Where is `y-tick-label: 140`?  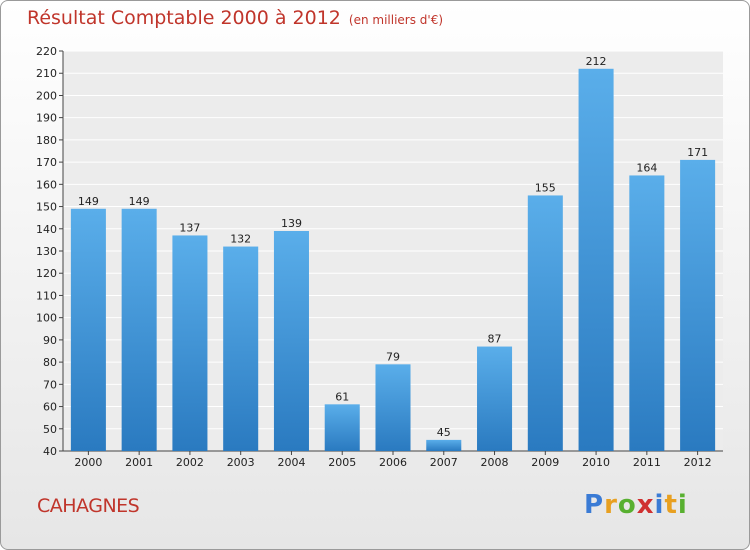
y-tick-label: 140 is located at coordinates (46, 229).